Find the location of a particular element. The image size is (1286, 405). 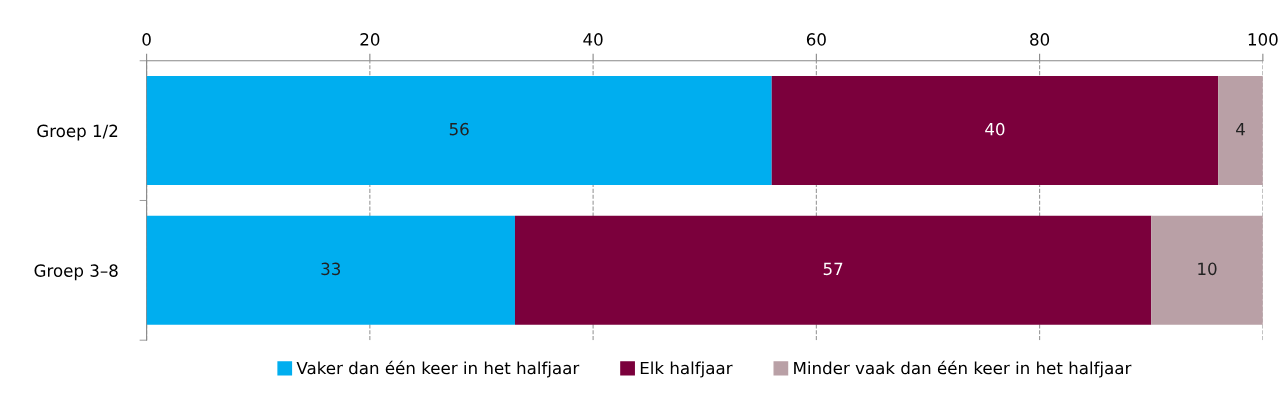

x-tick-label: 60 is located at coordinates (816, 39).